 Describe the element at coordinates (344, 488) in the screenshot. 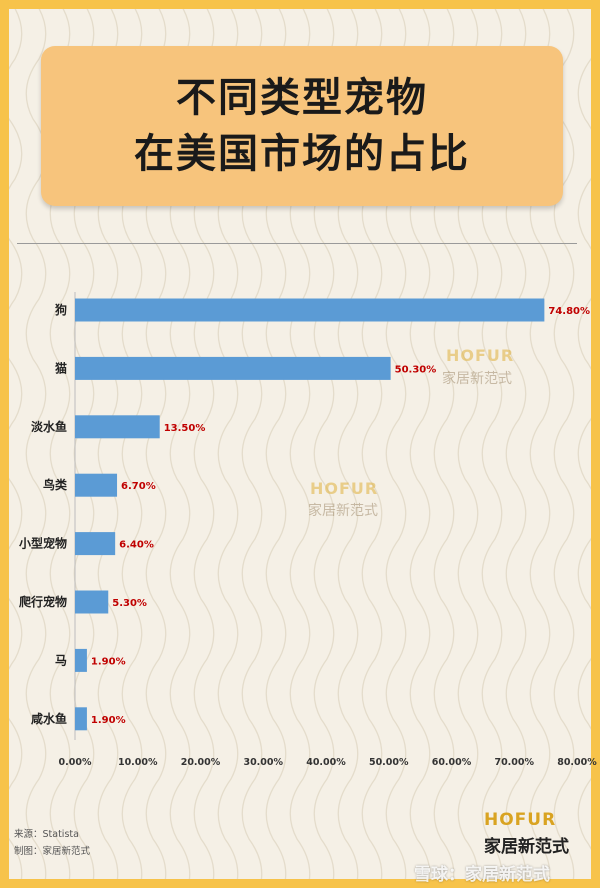

I see `watermark-hofur-2: HOFUR` at that location.